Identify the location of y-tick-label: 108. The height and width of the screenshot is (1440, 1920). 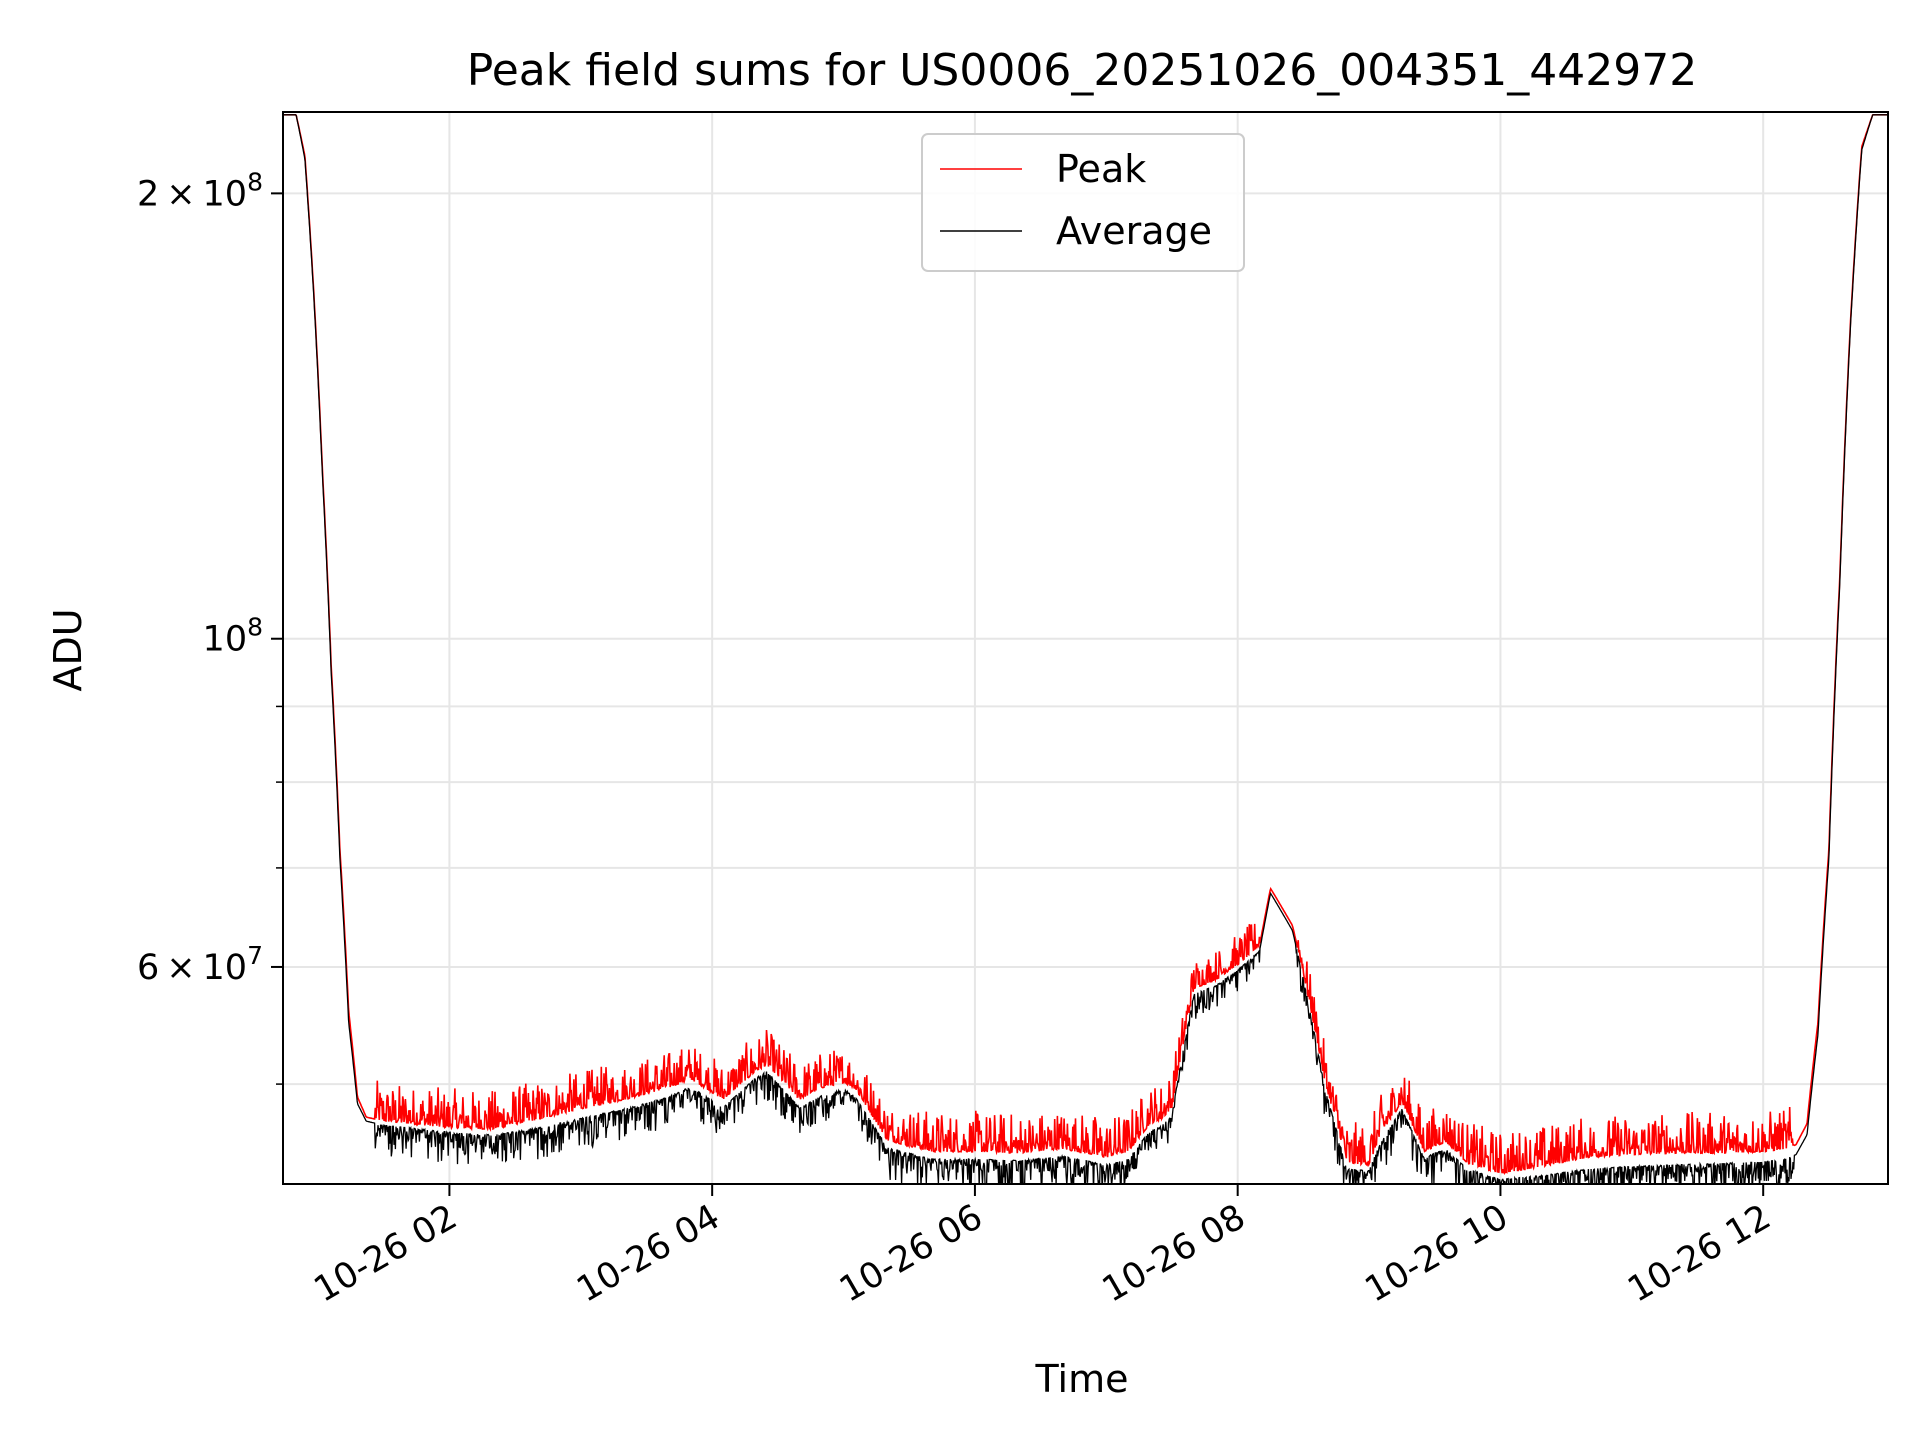
(233, 636).